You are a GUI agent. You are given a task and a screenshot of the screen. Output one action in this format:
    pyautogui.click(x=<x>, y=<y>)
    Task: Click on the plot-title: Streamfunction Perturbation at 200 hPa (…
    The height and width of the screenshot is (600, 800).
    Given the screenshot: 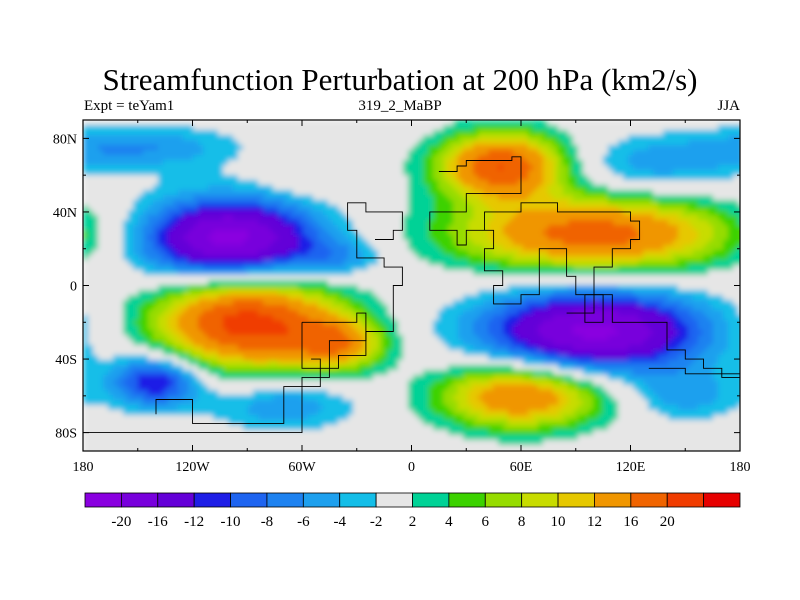 What is the action you would take?
    pyautogui.click(x=400, y=79)
    